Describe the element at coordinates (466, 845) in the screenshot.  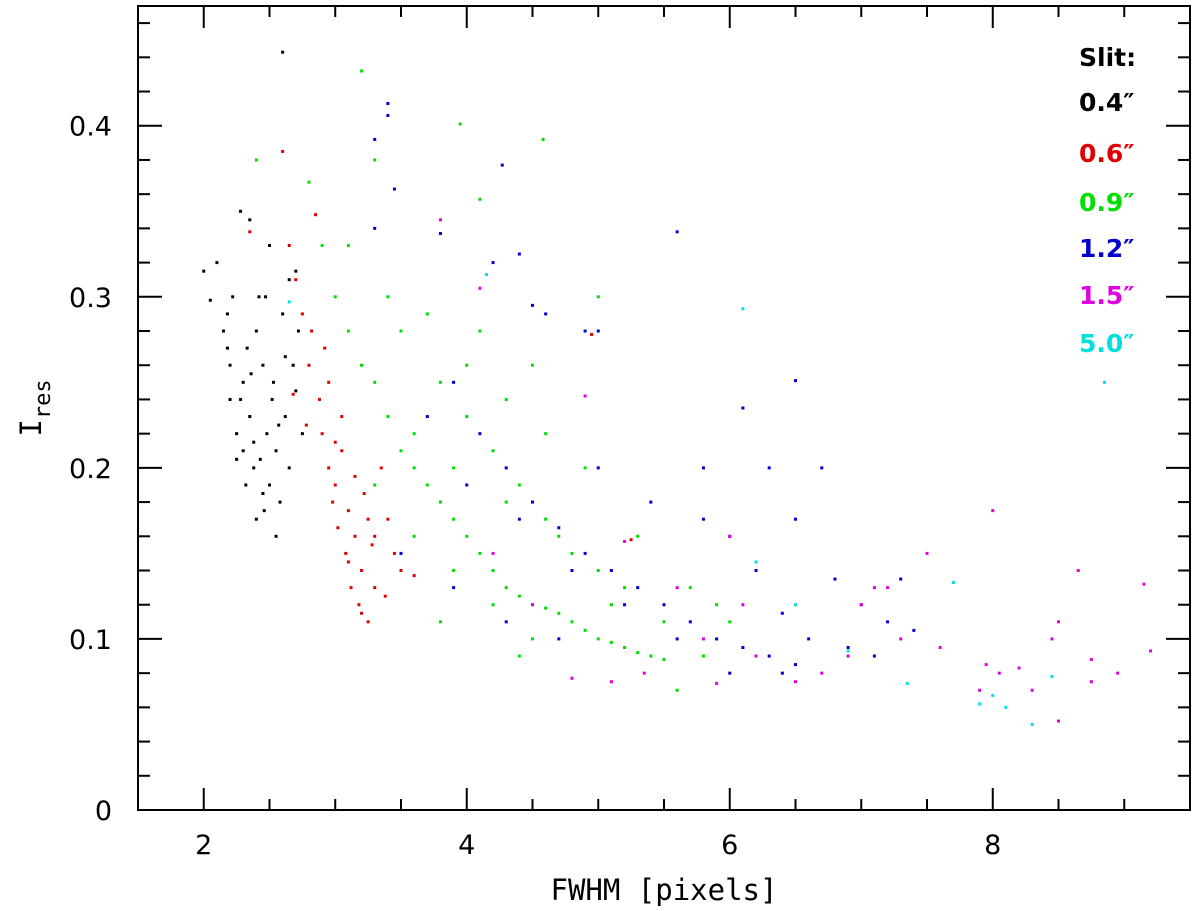
I see `x-tick-label: 4` at that location.